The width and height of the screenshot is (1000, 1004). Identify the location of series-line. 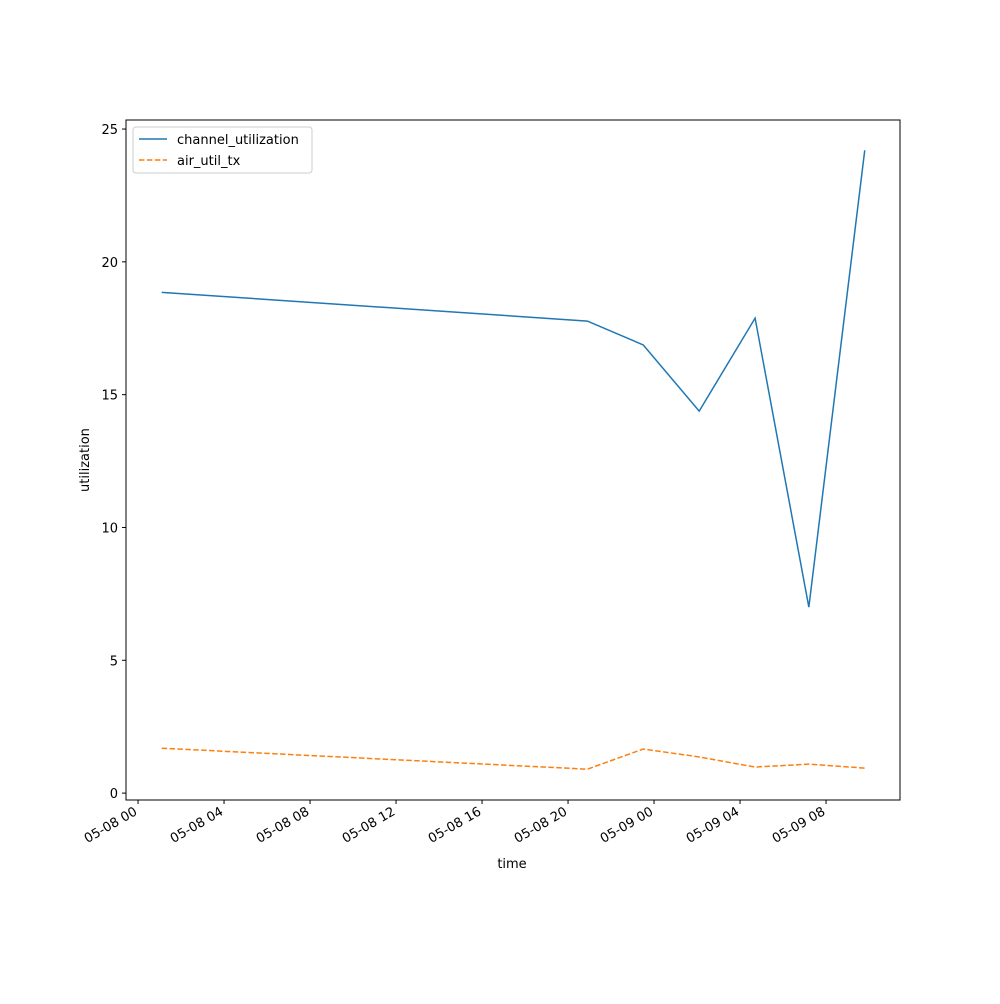
(513, 758).